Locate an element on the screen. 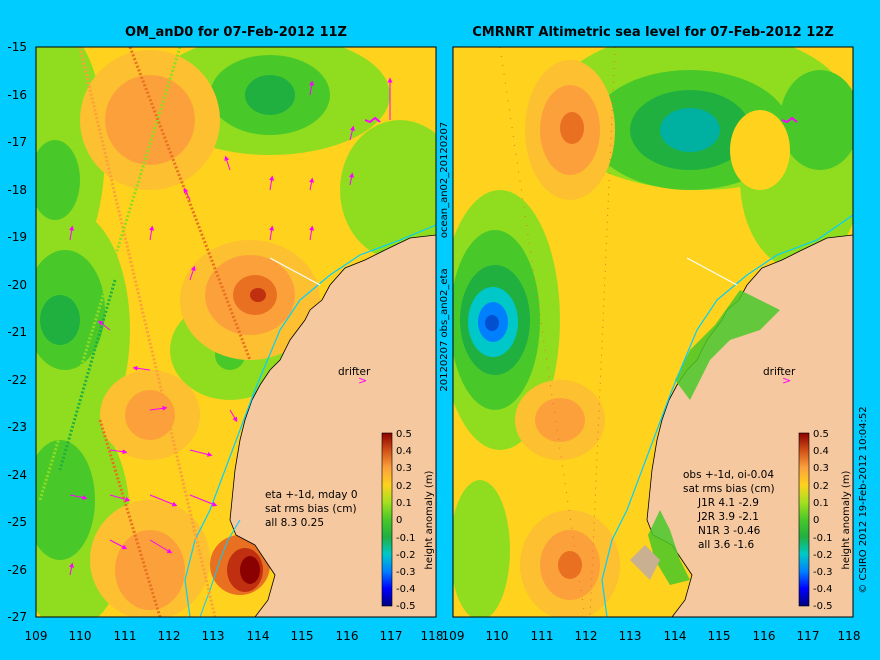 The width and height of the screenshot is (880, 660). vertical-label-bottom: 20120207 obs_an02_eta is located at coordinates (444, 329).